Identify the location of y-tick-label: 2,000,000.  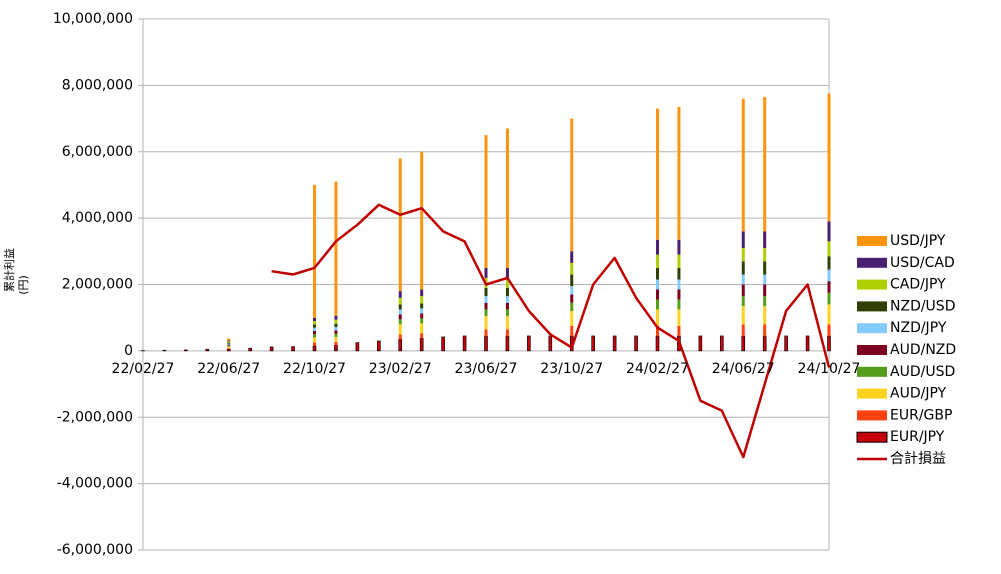
(97, 285).